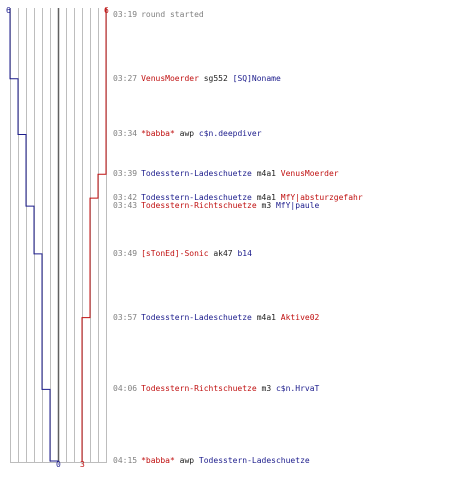 The width and height of the screenshot is (450, 500). What do you see at coordinates (125, 174) in the screenshot?
I see `event-time: 03:39` at bounding box center [125, 174].